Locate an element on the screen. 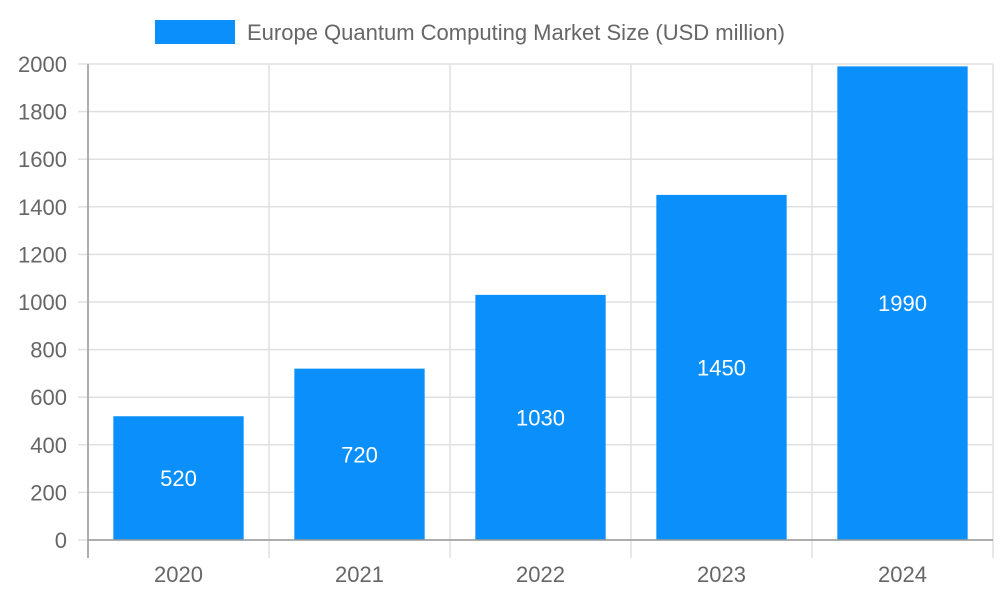  y-tick-label: 400 is located at coordinates (48, 445).